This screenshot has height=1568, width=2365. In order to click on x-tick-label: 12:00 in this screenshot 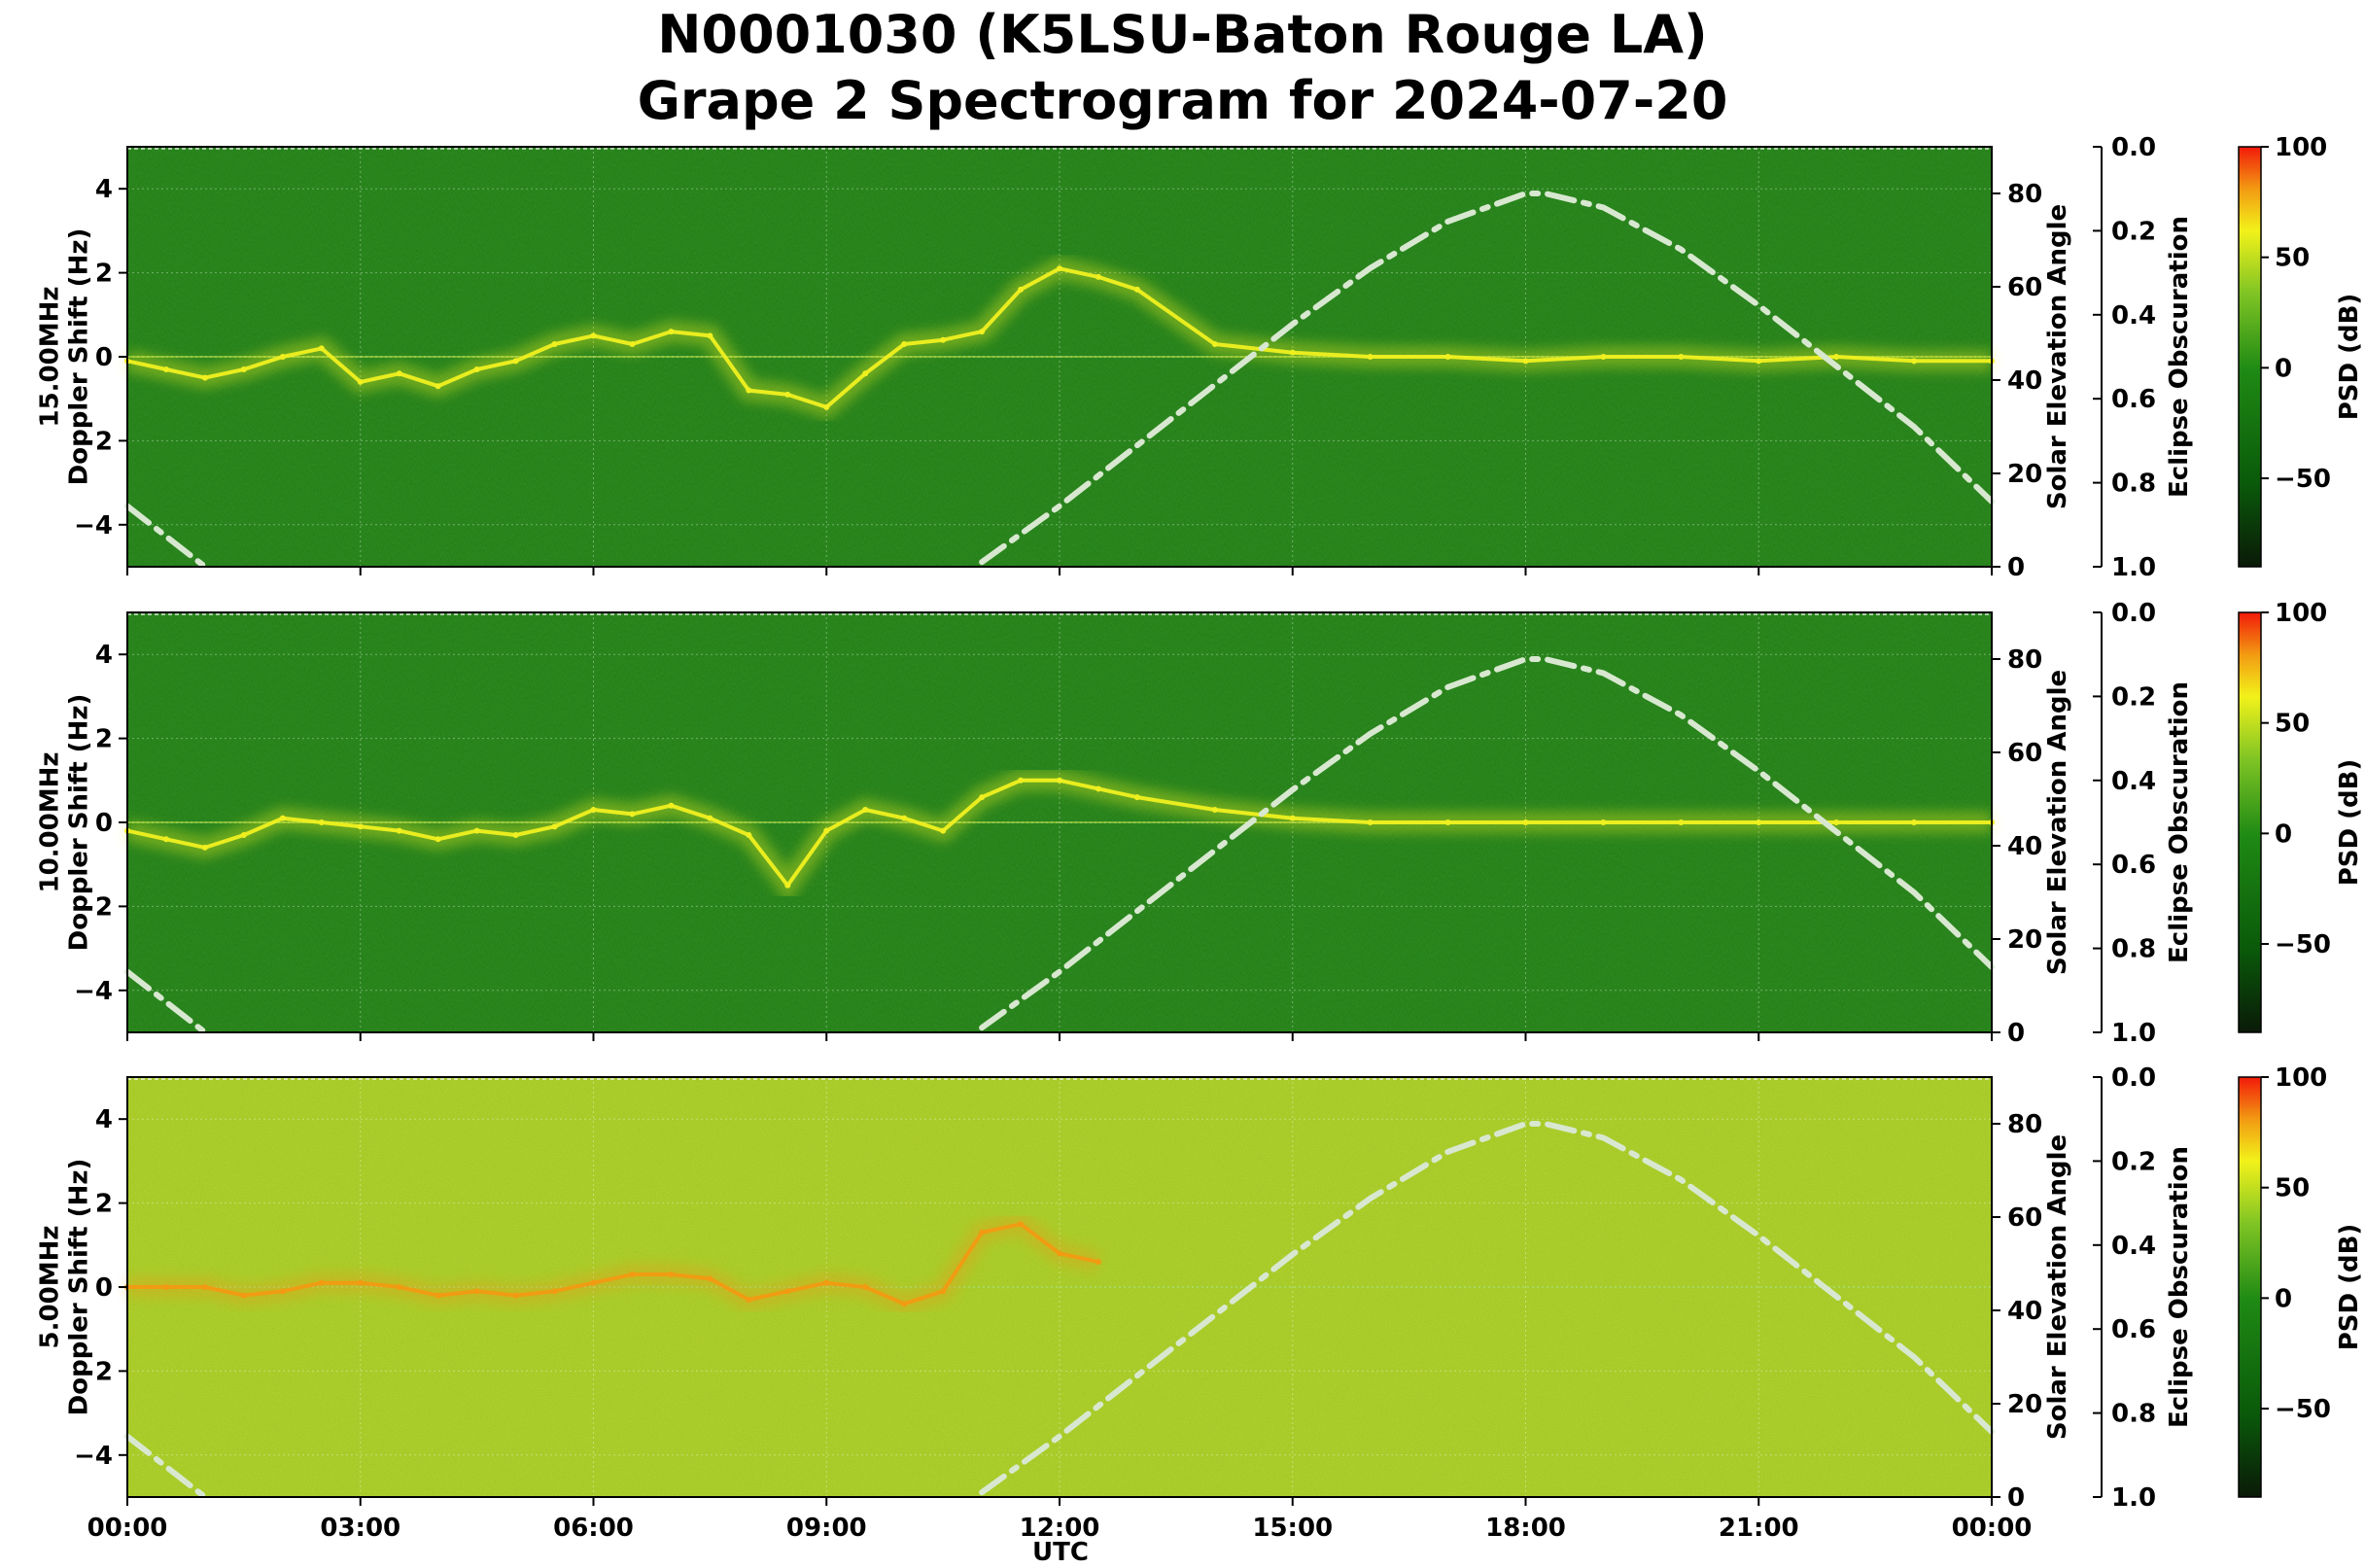, I will do `click(1060, 1528)`.